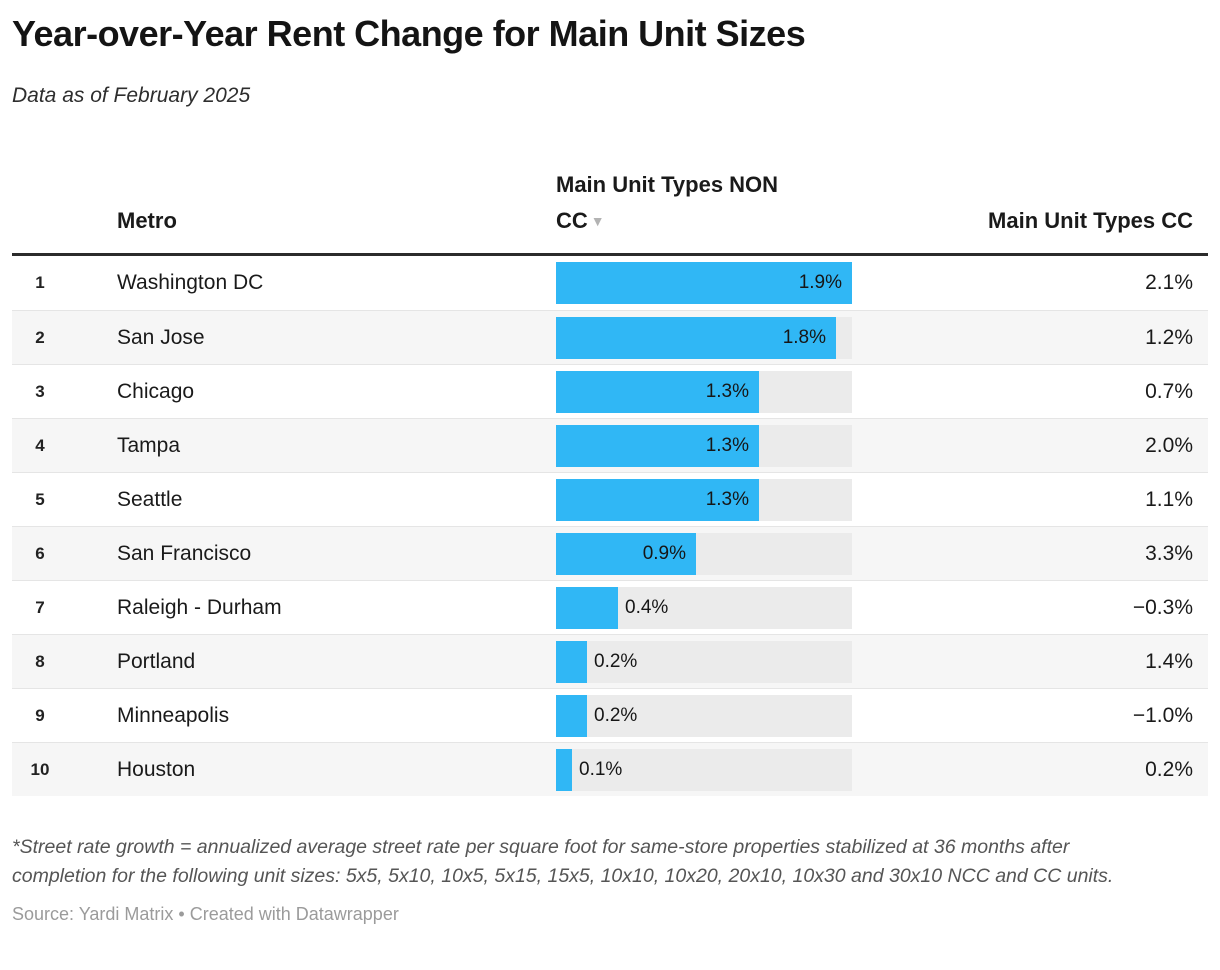 The height and width of the screenshot is (970, 1220). I want to click on non-cc-column-header-cell: Main Unit Types NON CC ▼, so click(704, 203).